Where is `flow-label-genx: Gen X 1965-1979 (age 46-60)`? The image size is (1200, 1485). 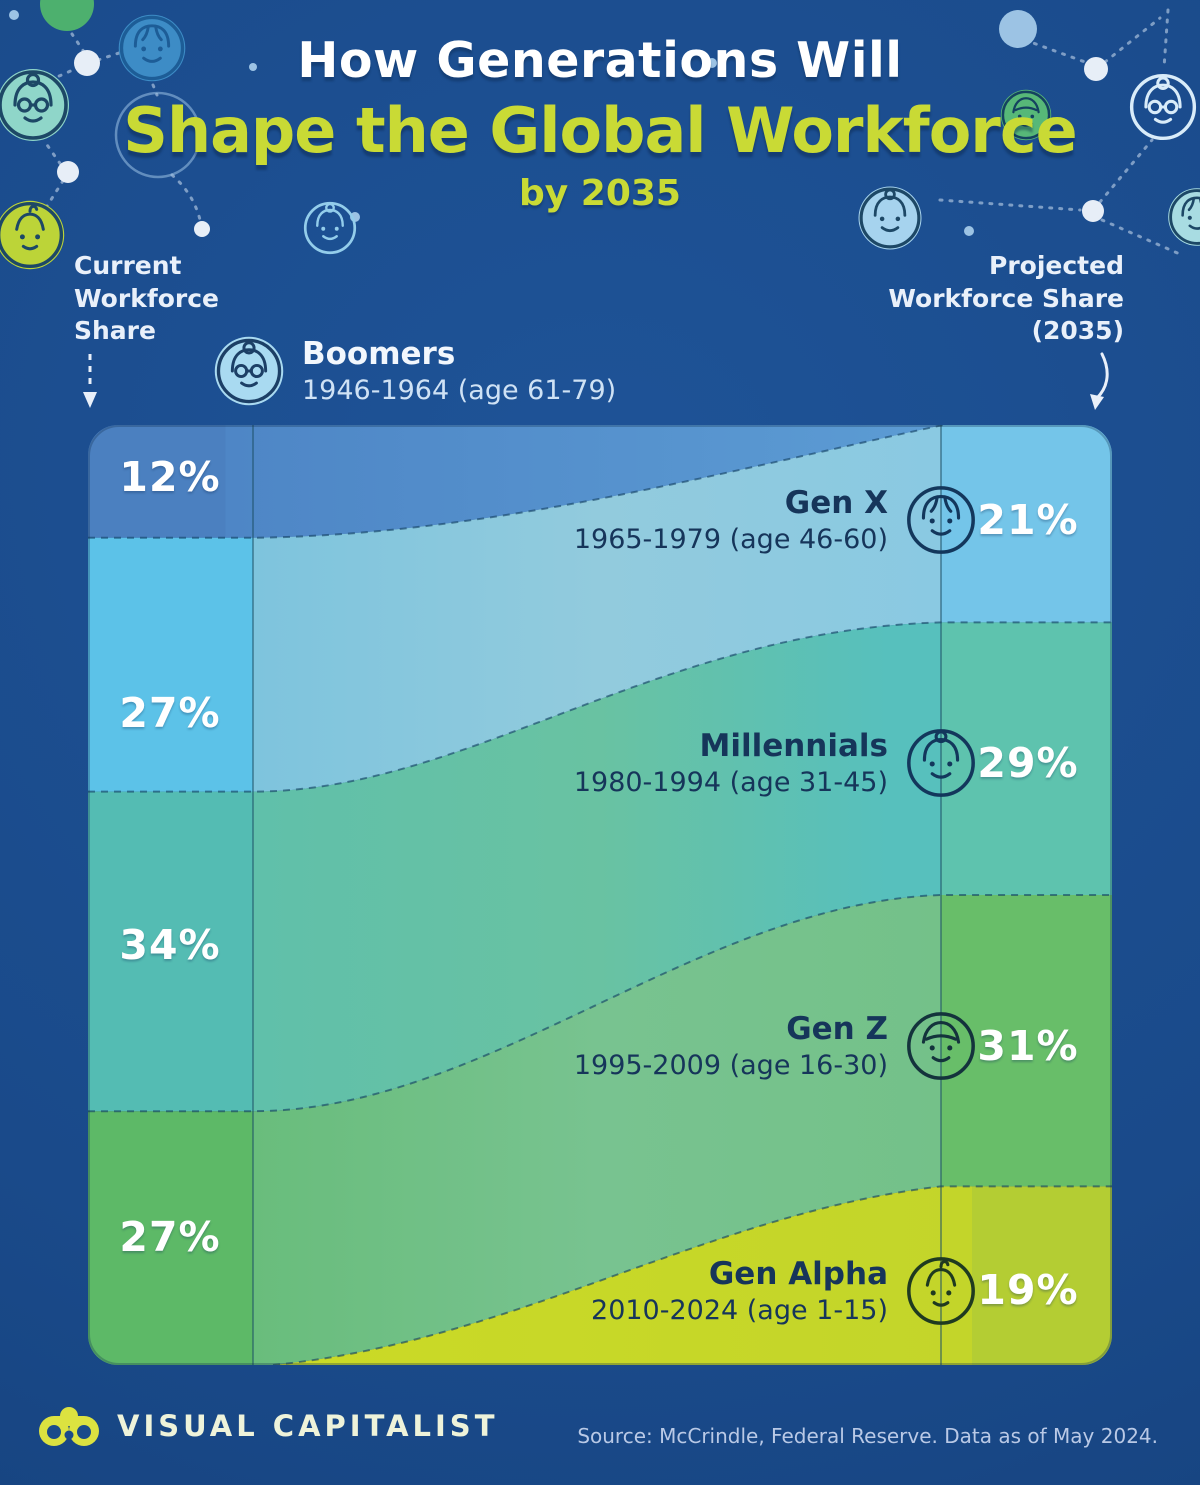
flow-label-genx: Gen X 1965-1979 (age 46-60) is located at coordinates (777, 520).